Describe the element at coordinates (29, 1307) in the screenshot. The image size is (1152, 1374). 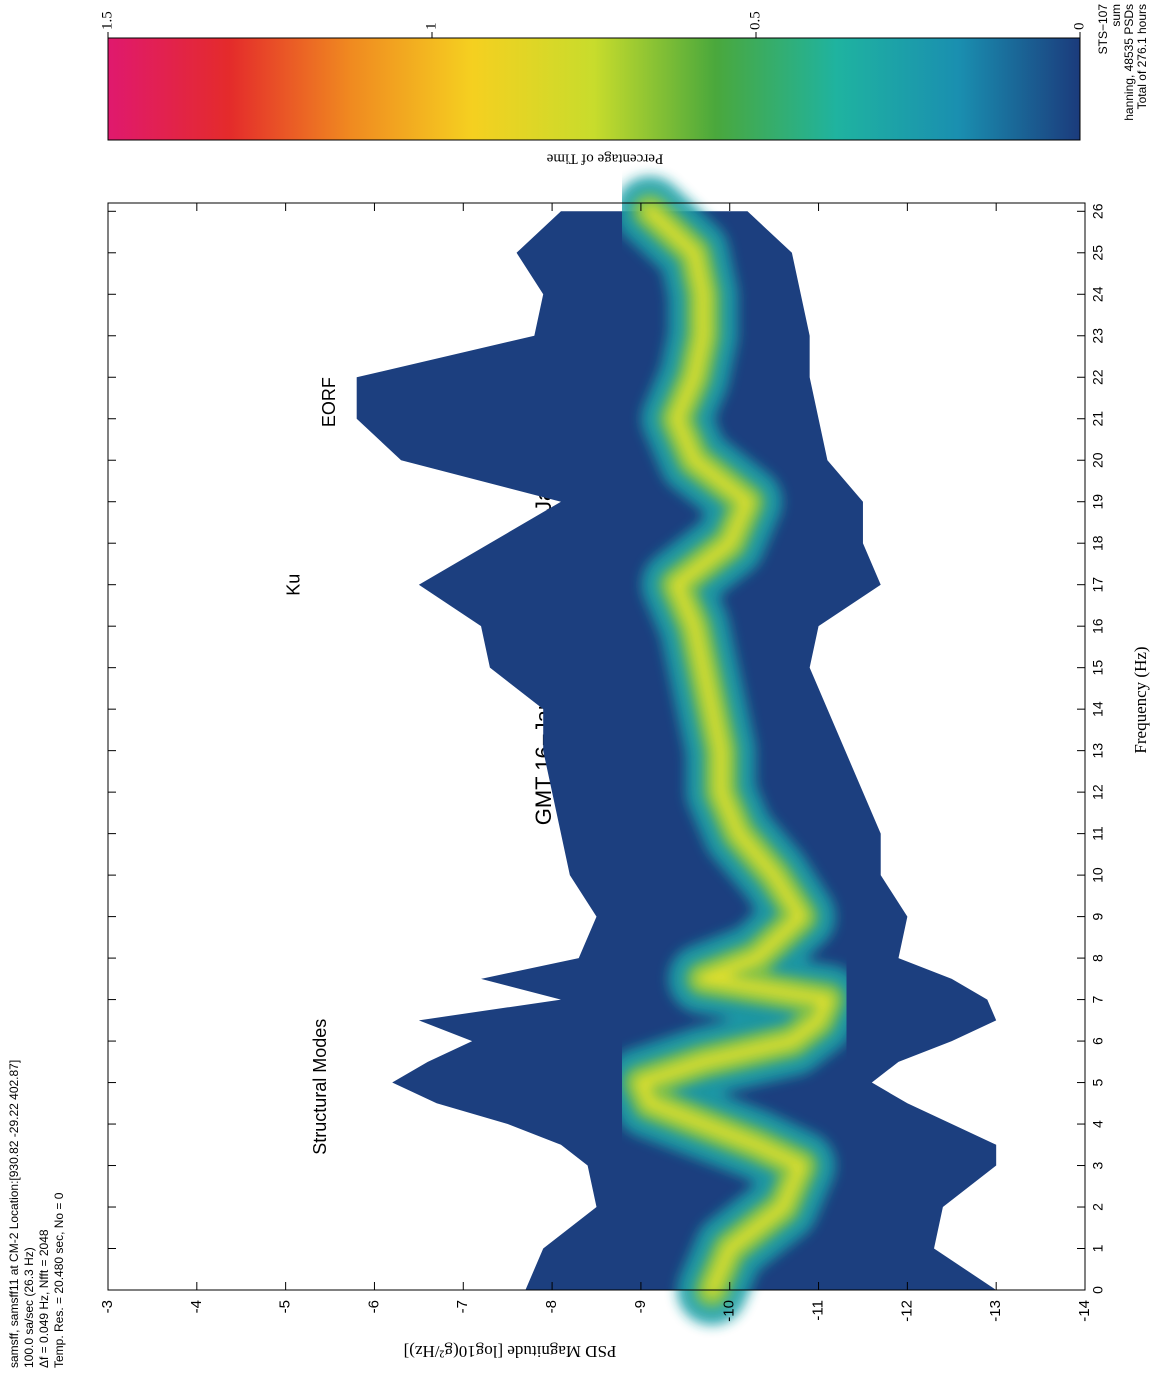
I see `info-text: 100.0 sa/sec (26.3 Hz)` at that location.